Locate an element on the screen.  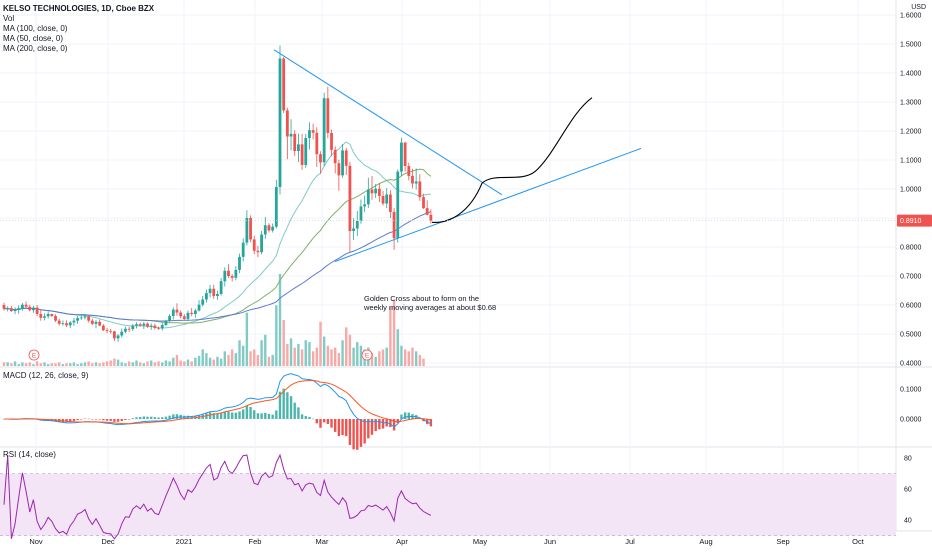
rsi-tick-label: 40 is located at coordinates (908, 521).